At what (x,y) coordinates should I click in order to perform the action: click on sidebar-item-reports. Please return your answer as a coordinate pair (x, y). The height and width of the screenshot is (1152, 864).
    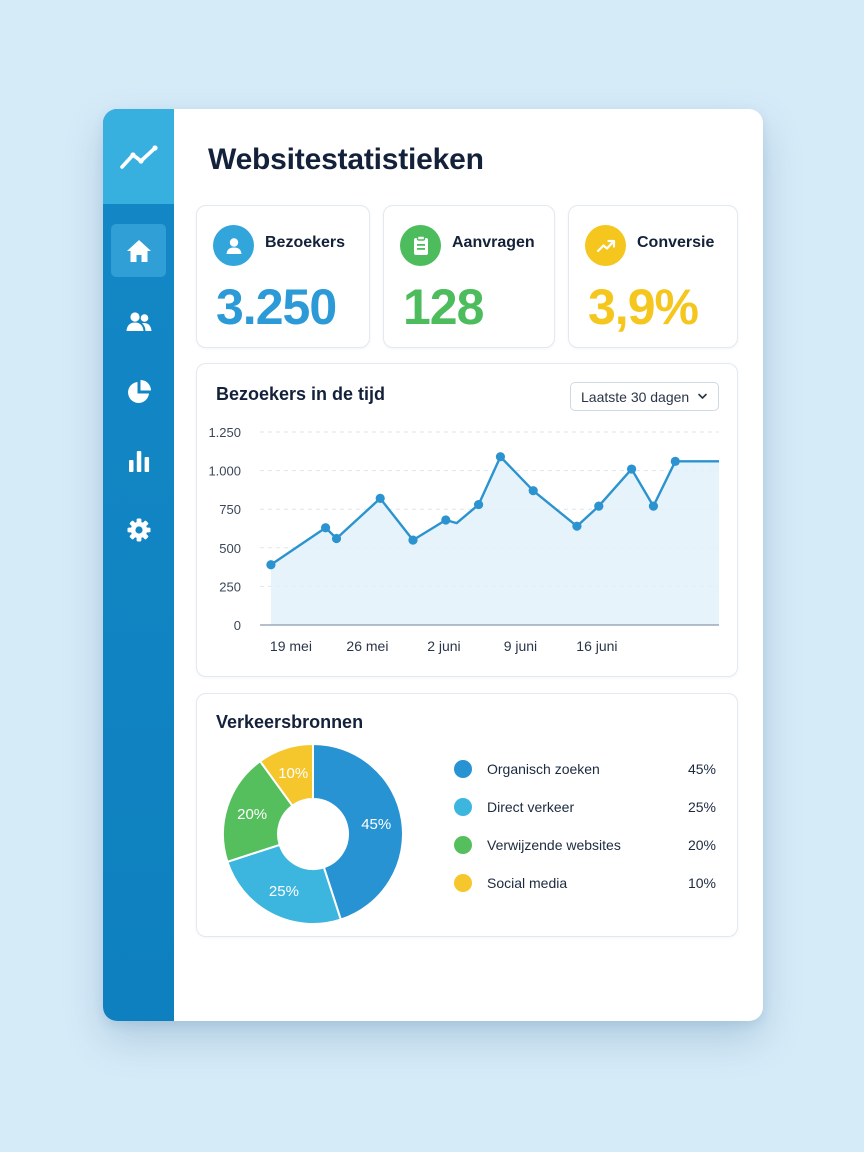
    Looking at the image, I should click on (138, 391).